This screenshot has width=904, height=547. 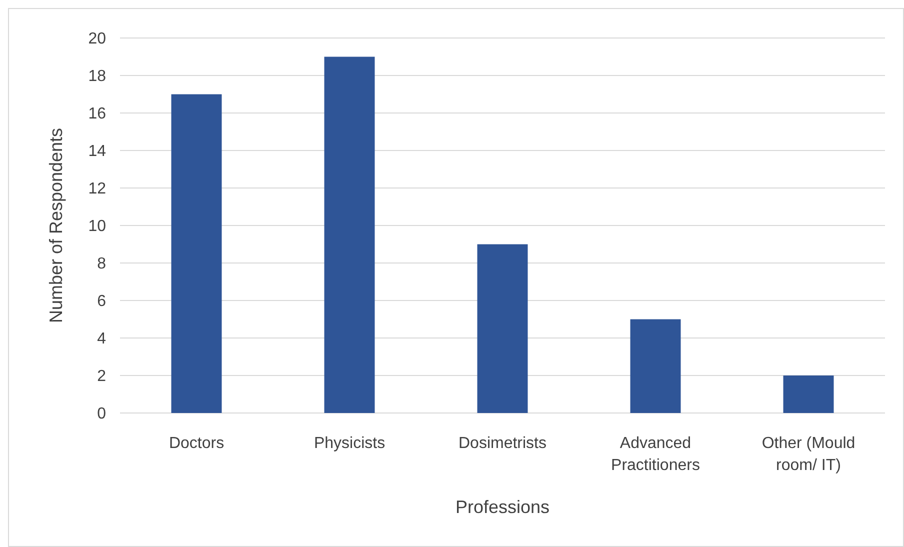 What do you see at coordinates (809, 454) in the screenshot?
I see `x-tick-label: Other (Mould room/ IT)` at bounding box center [809, 454].